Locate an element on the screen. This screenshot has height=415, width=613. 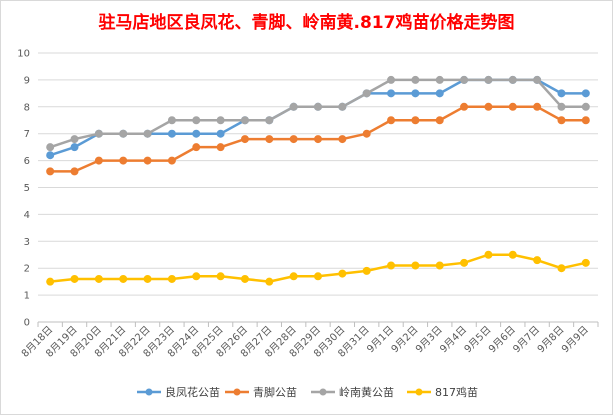
legend-item: 良凤花公苗 is located at coordinates (178, 392).